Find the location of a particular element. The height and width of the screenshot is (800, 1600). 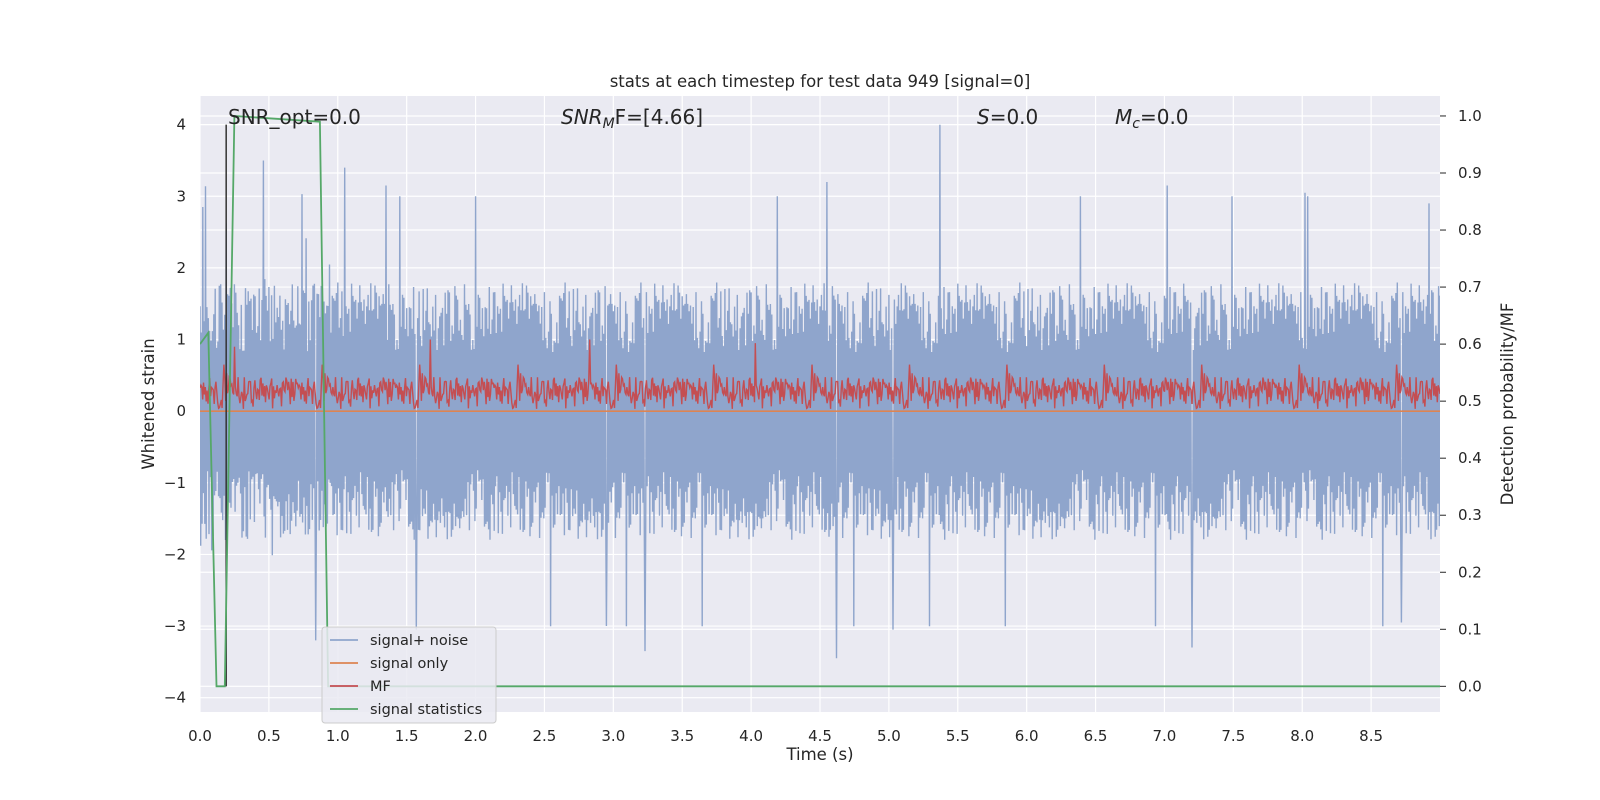

annotation-snr-opt: SNR_opt=0.0 is located at coordinates (294, 117).